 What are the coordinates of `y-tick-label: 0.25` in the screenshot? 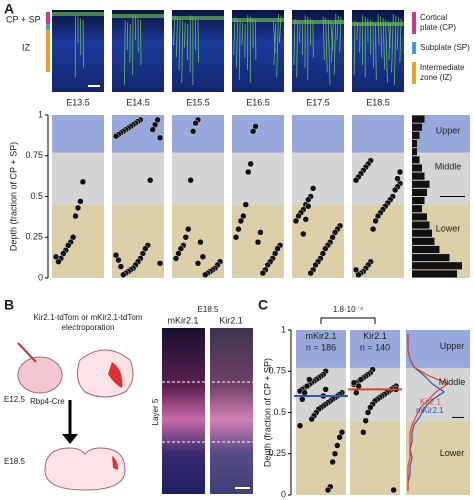 It's located at (277, 453).